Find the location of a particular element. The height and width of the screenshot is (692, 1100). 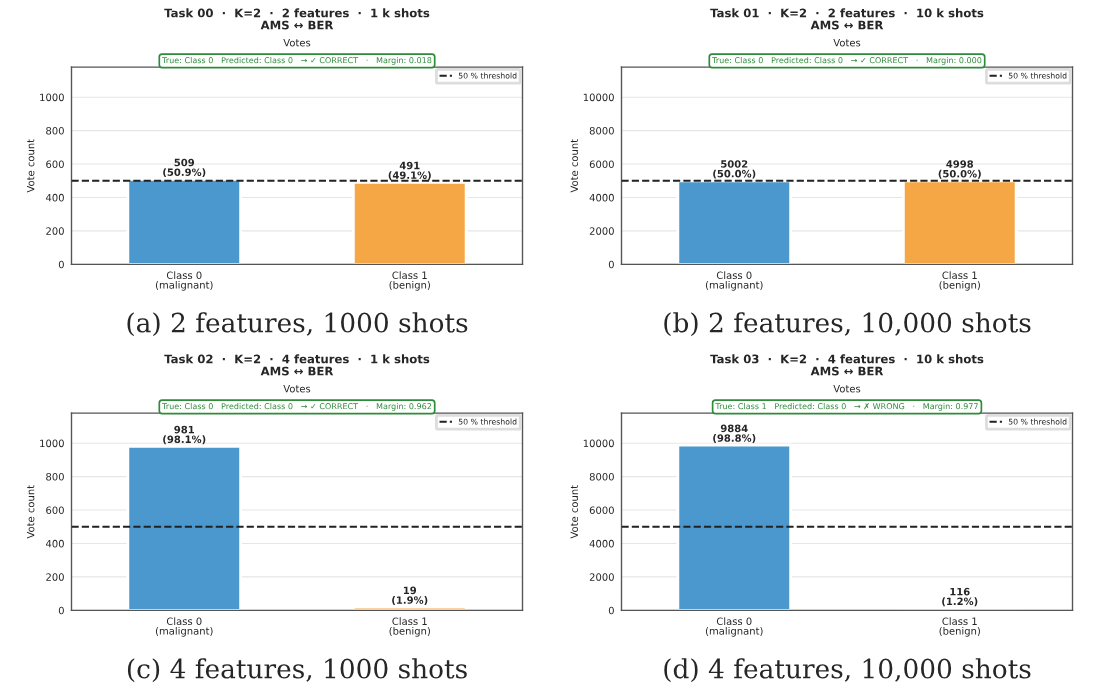

text: (b) 2 features, 10,000 shots is located at coordinates (847, 324).